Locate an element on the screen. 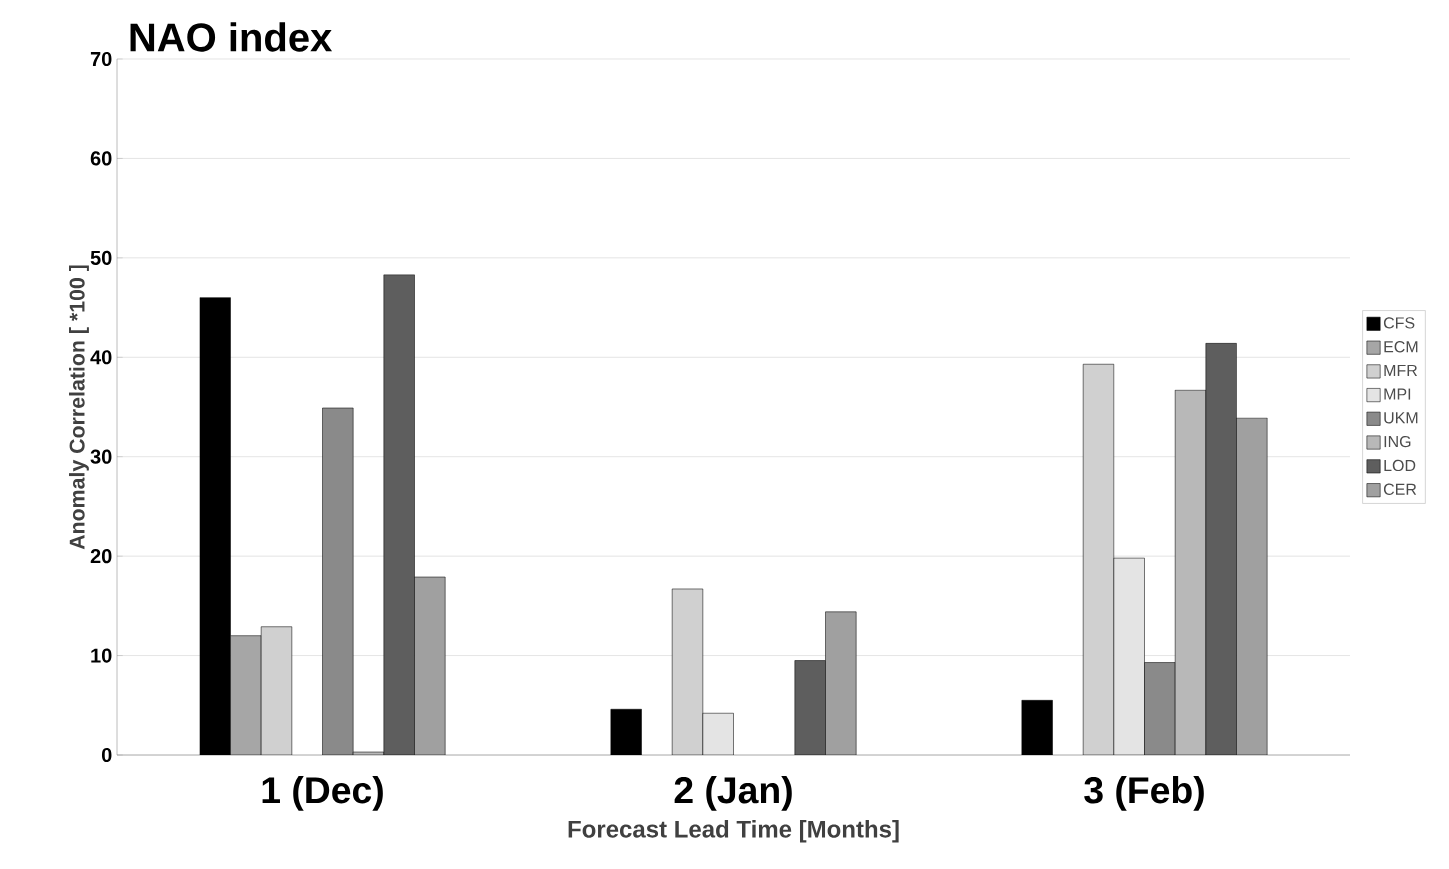 Image resolution: width=1449 pixels, height=869 pixels. legend-label: LOD is located at coordinates (1400, 465).